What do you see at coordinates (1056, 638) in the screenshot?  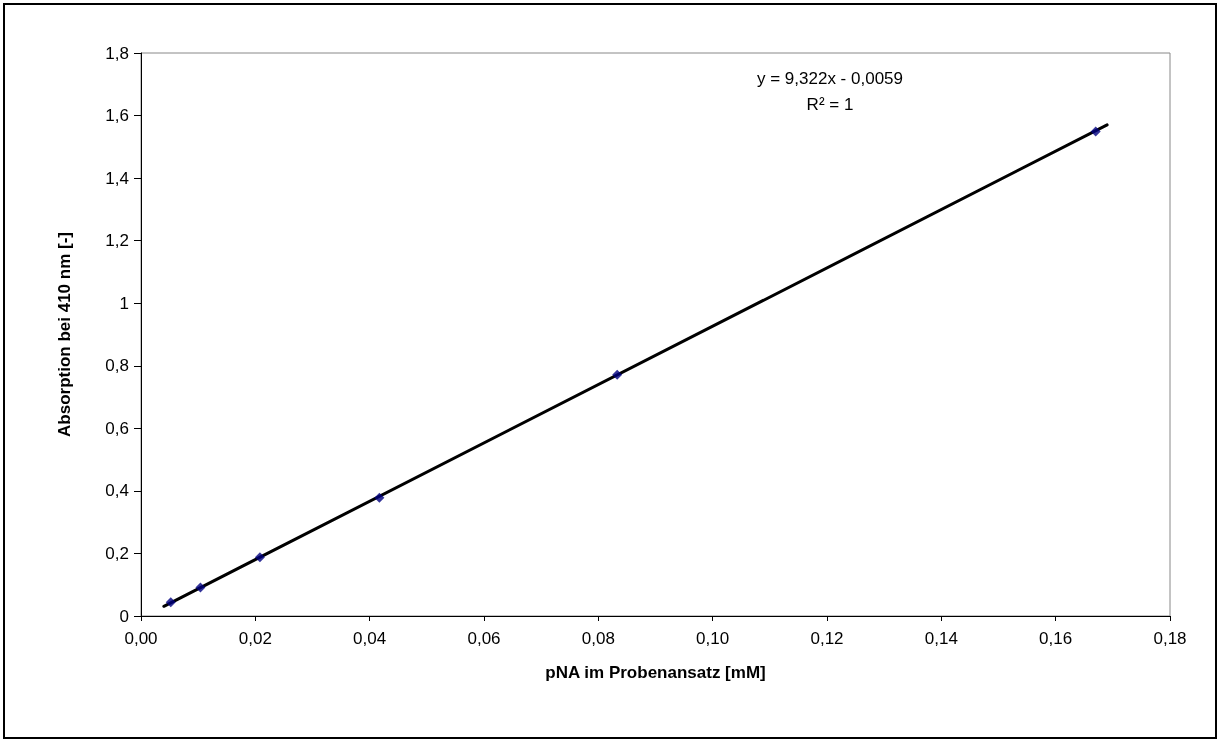 I see `x-tick-label: 0,16` at bounding box center [1056, 638].